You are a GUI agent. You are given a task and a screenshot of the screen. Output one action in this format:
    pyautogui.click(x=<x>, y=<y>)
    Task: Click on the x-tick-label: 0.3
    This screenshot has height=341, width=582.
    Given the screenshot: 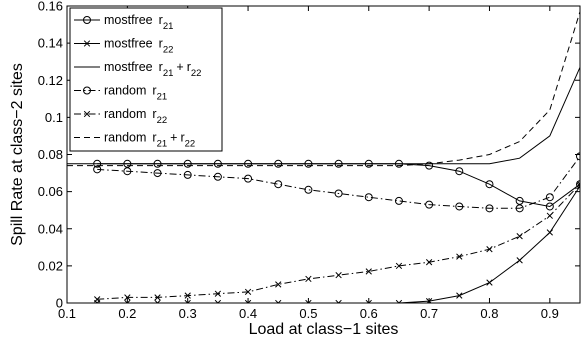 What is the action you would take?
    pyautogui.click(x=188, y=313)
    